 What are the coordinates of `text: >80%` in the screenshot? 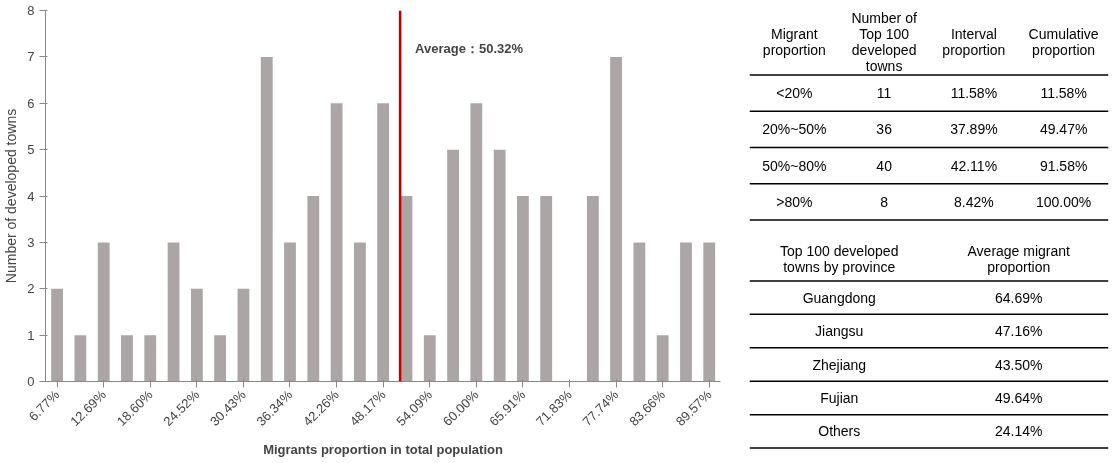 It's located at (794, 201).